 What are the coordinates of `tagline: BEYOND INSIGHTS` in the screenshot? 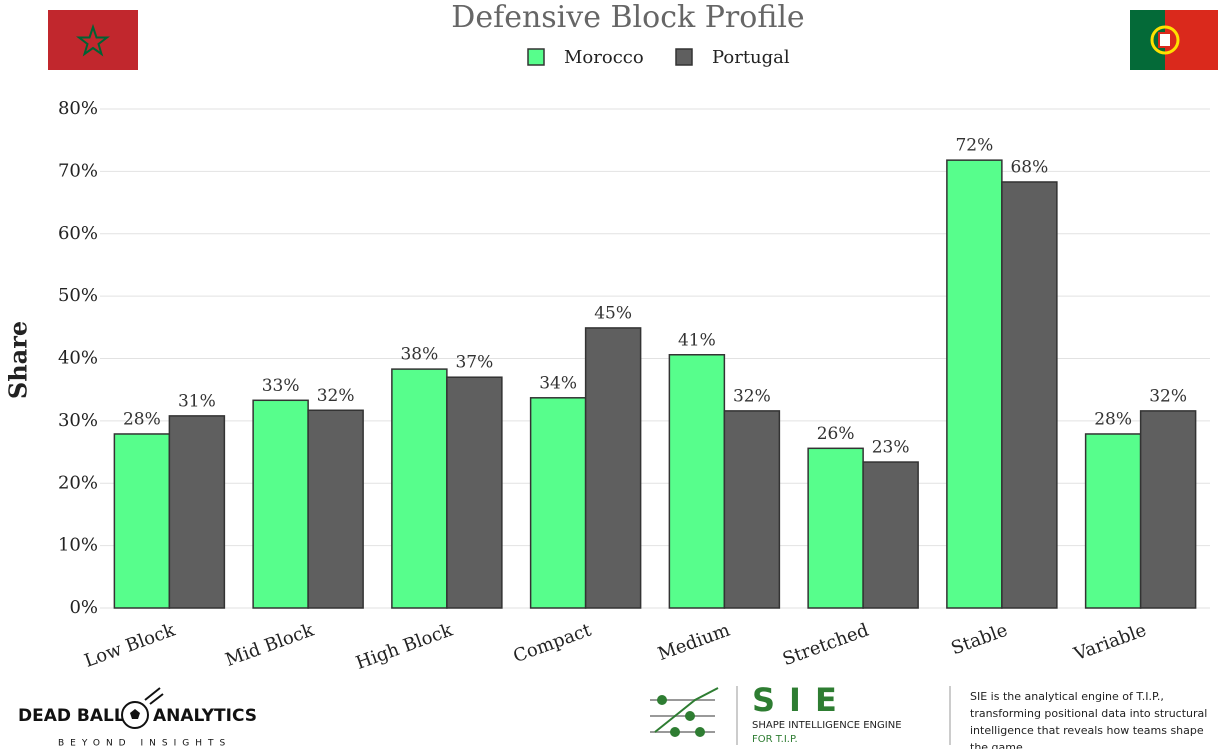 It's located at (144, 744).